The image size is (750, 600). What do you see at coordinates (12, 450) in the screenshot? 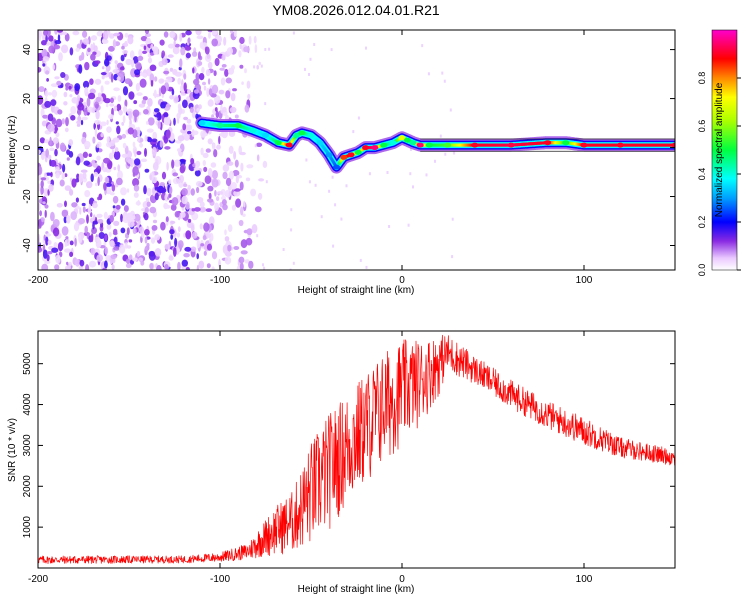
I see `snr-y-label: SNR (10 * v/v)` at bounding box center [12, 450].